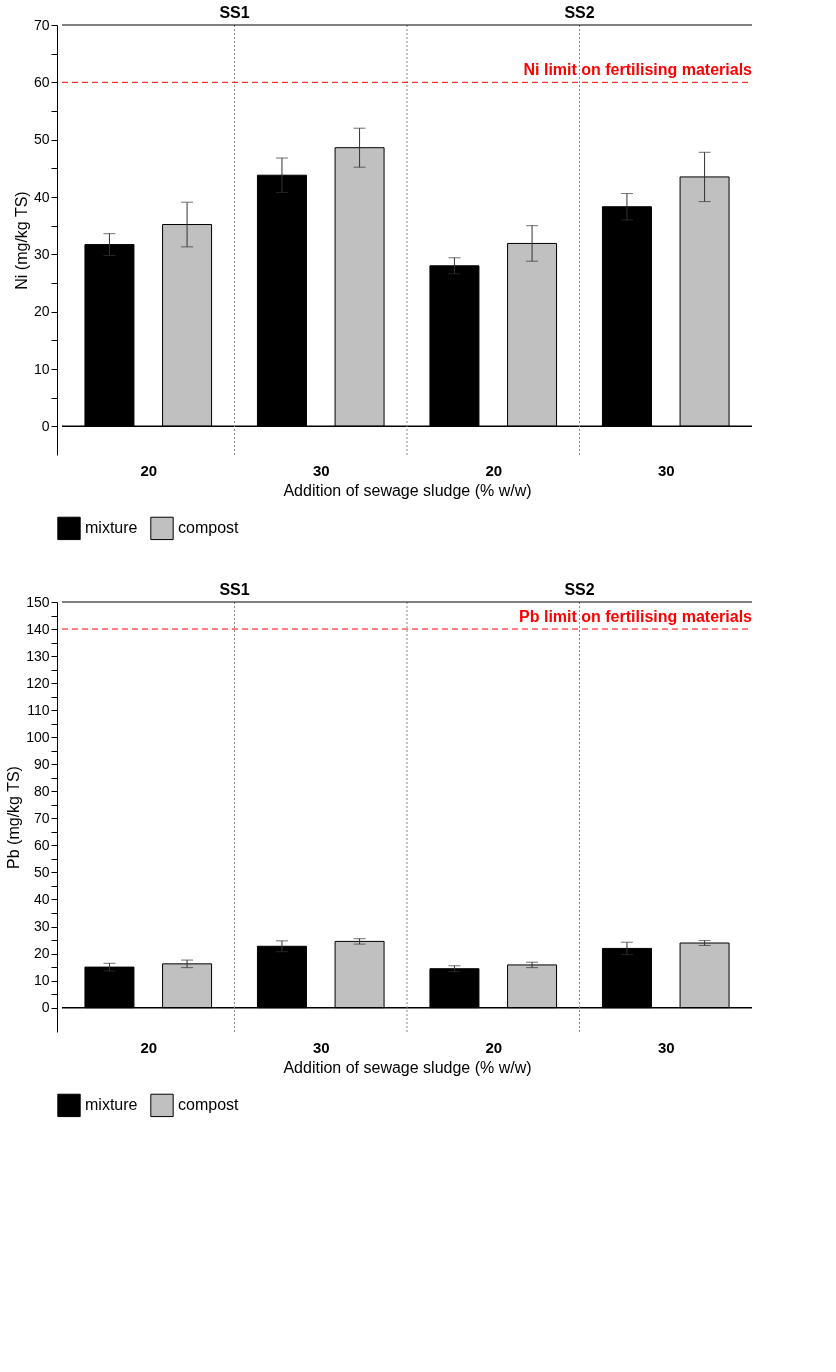 The image size is (836, 1372). Describe the element at coordinates (38, 628) in the screenshot. I see `y-tick-label: 140` at that location.